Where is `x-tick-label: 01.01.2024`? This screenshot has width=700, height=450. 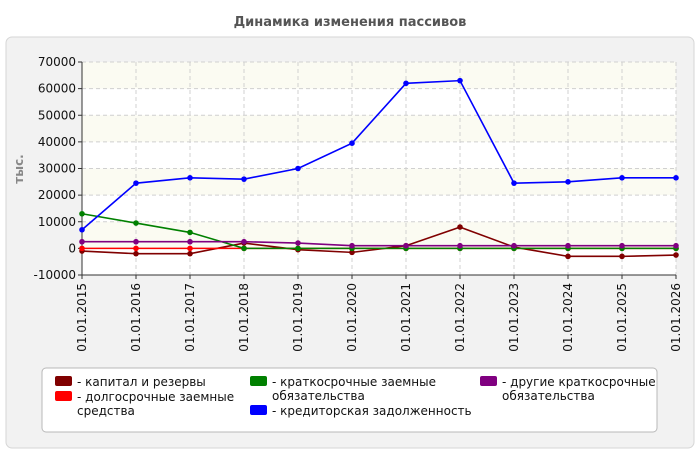
x-tick-label: 01.01.2024 is located at coordinates (568, 317).